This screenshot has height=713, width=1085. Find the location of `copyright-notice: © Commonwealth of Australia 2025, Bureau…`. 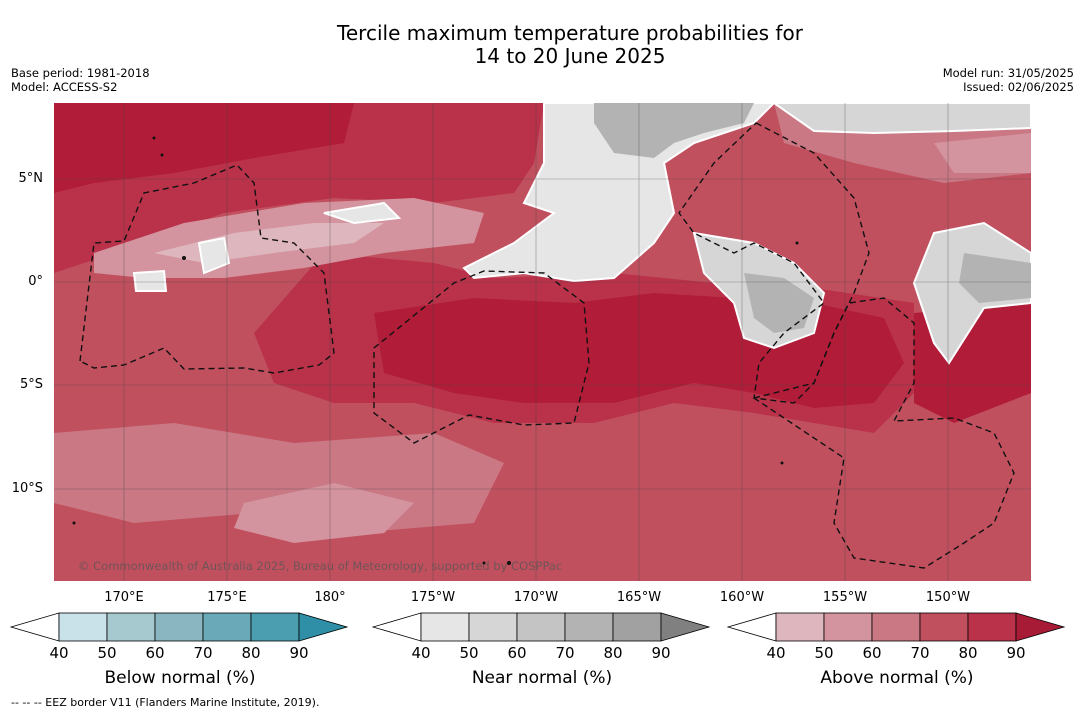

copyright-notice: © Commonwealth of Australia 2025, Bureau… is located at coordinates (320, 566).